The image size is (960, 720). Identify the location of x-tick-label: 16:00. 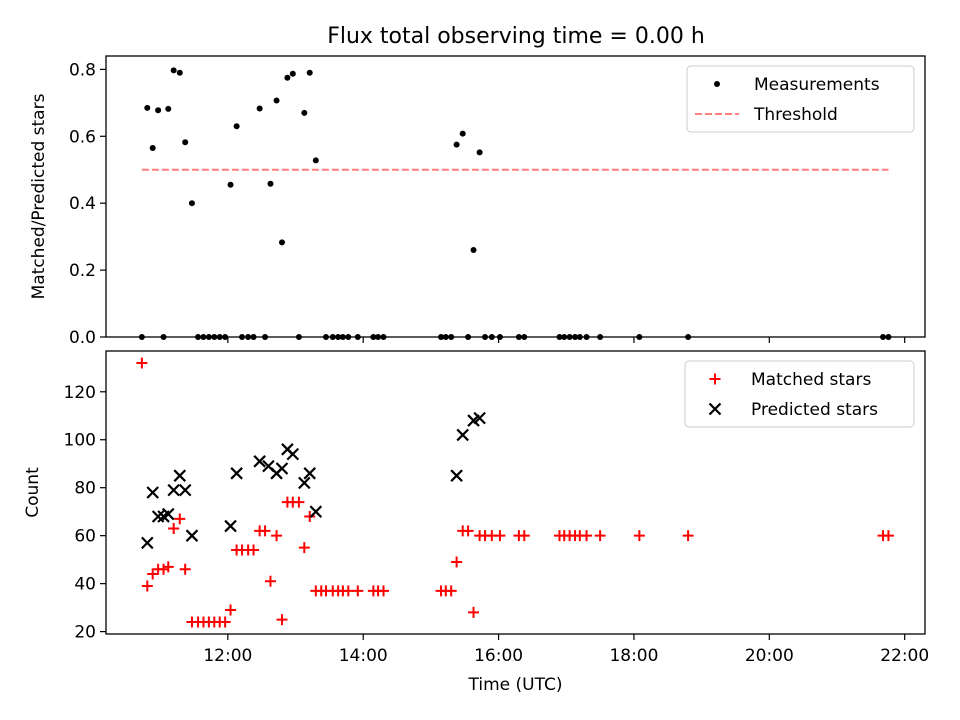
(498, 656).